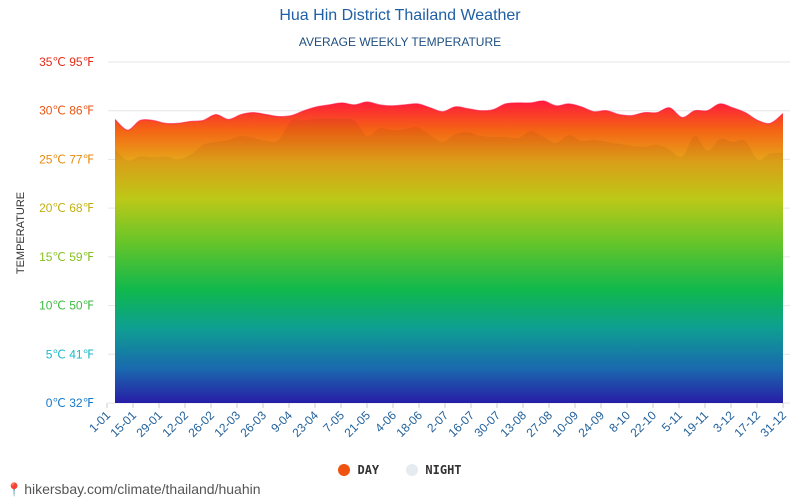 Image resolution: width=800 pixels, height=500 pixels. I want to click on x-tick-label: 27-08, so click(540, 424).